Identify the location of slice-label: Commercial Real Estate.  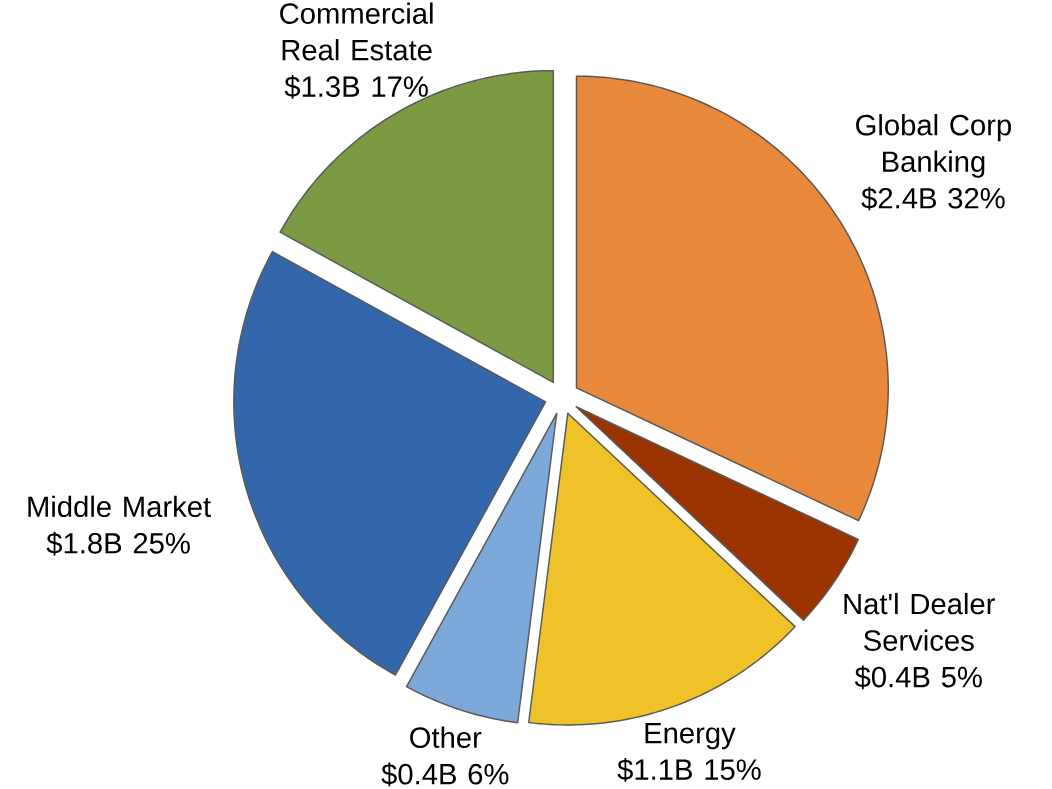
(356, 31).